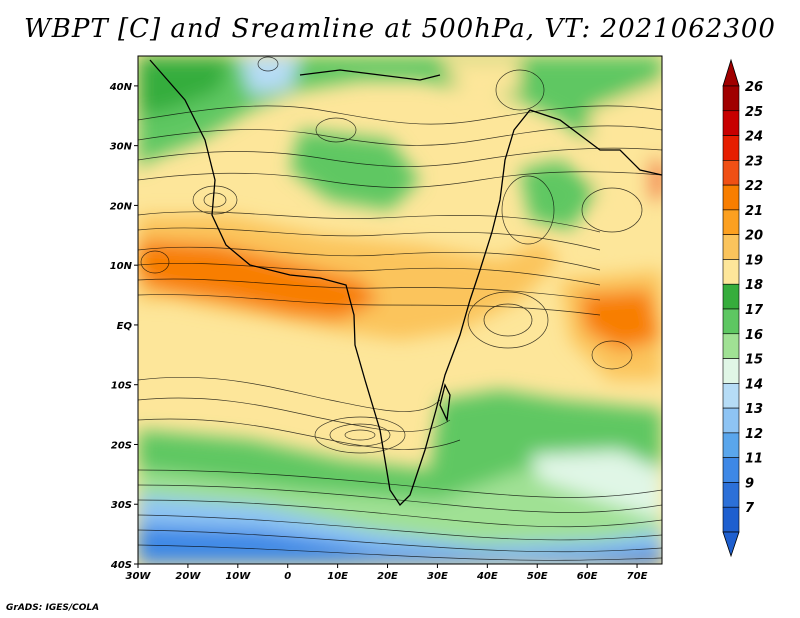 This screenshot has height=618, width=800. I want to click on latitude-axis: 40N 30N 20N 10N EQ 10S 20S 30S 40S, so click(123, 326).